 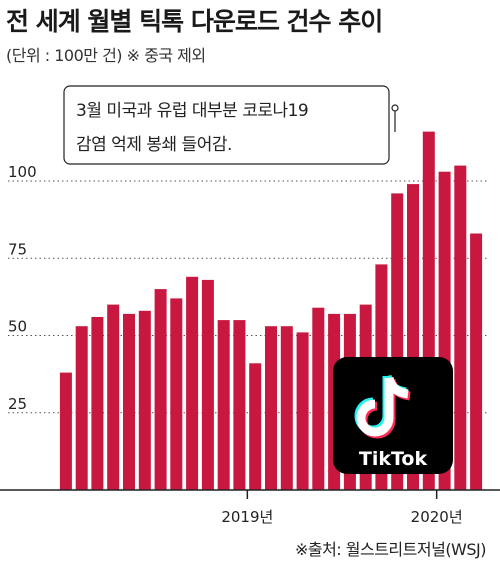 What do you see at coordinates (393, 459) in the screenshot?
I see `tiktok-logo-label: TikTok` at bounding box center [393, 459].